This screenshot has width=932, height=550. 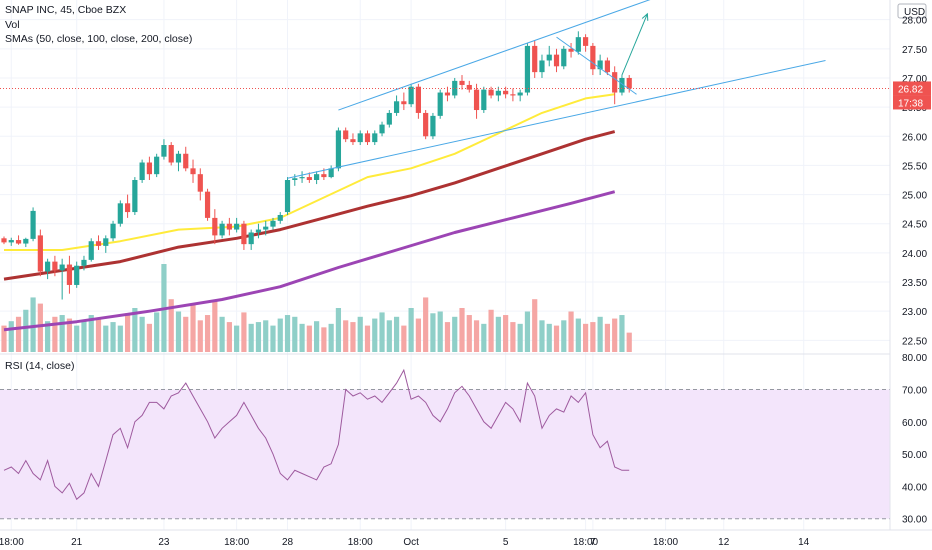 I want to click on time-tick-label: 12, so click(x=724, y=542).